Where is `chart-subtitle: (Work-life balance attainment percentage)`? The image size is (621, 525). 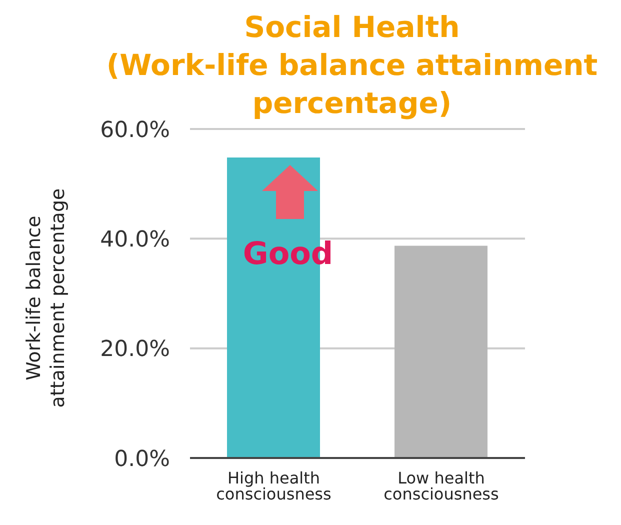 chart-subtitle: (Work-life balance attainment percentage) is located at coordinates (352, 84).